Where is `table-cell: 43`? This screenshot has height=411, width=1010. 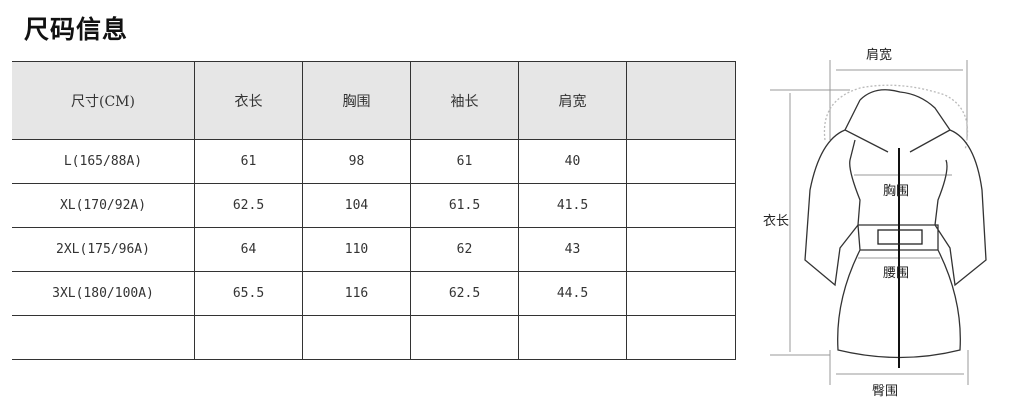 table-cell: 43 is located at coordinates (572, 249).